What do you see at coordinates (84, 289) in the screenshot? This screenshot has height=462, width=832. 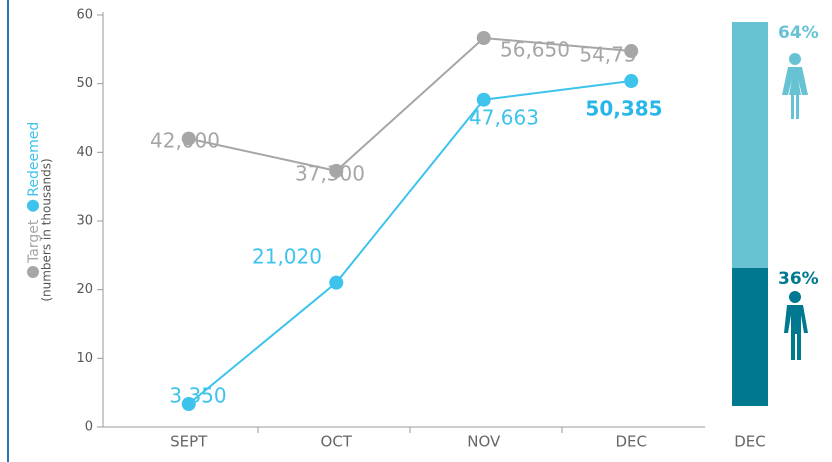 I see `y-tick-label: 20` at bounding box center [84, 289].